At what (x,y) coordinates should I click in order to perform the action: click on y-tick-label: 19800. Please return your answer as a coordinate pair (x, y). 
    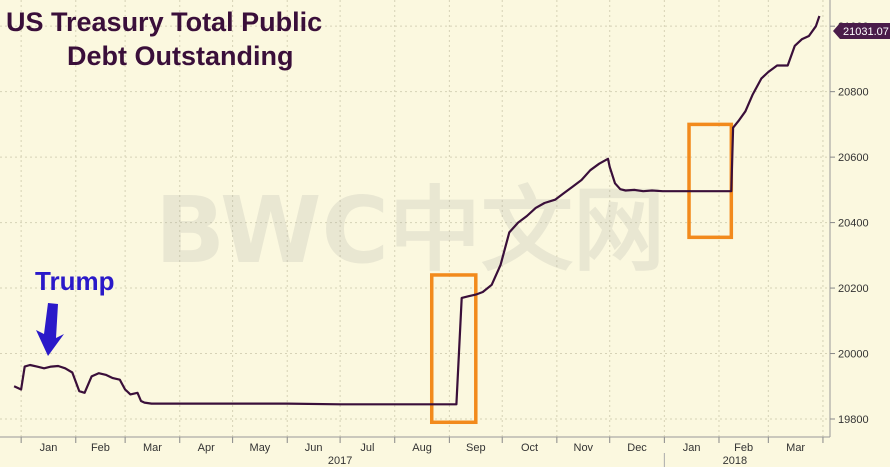
    Looking at the image, I should click on (853, 420).